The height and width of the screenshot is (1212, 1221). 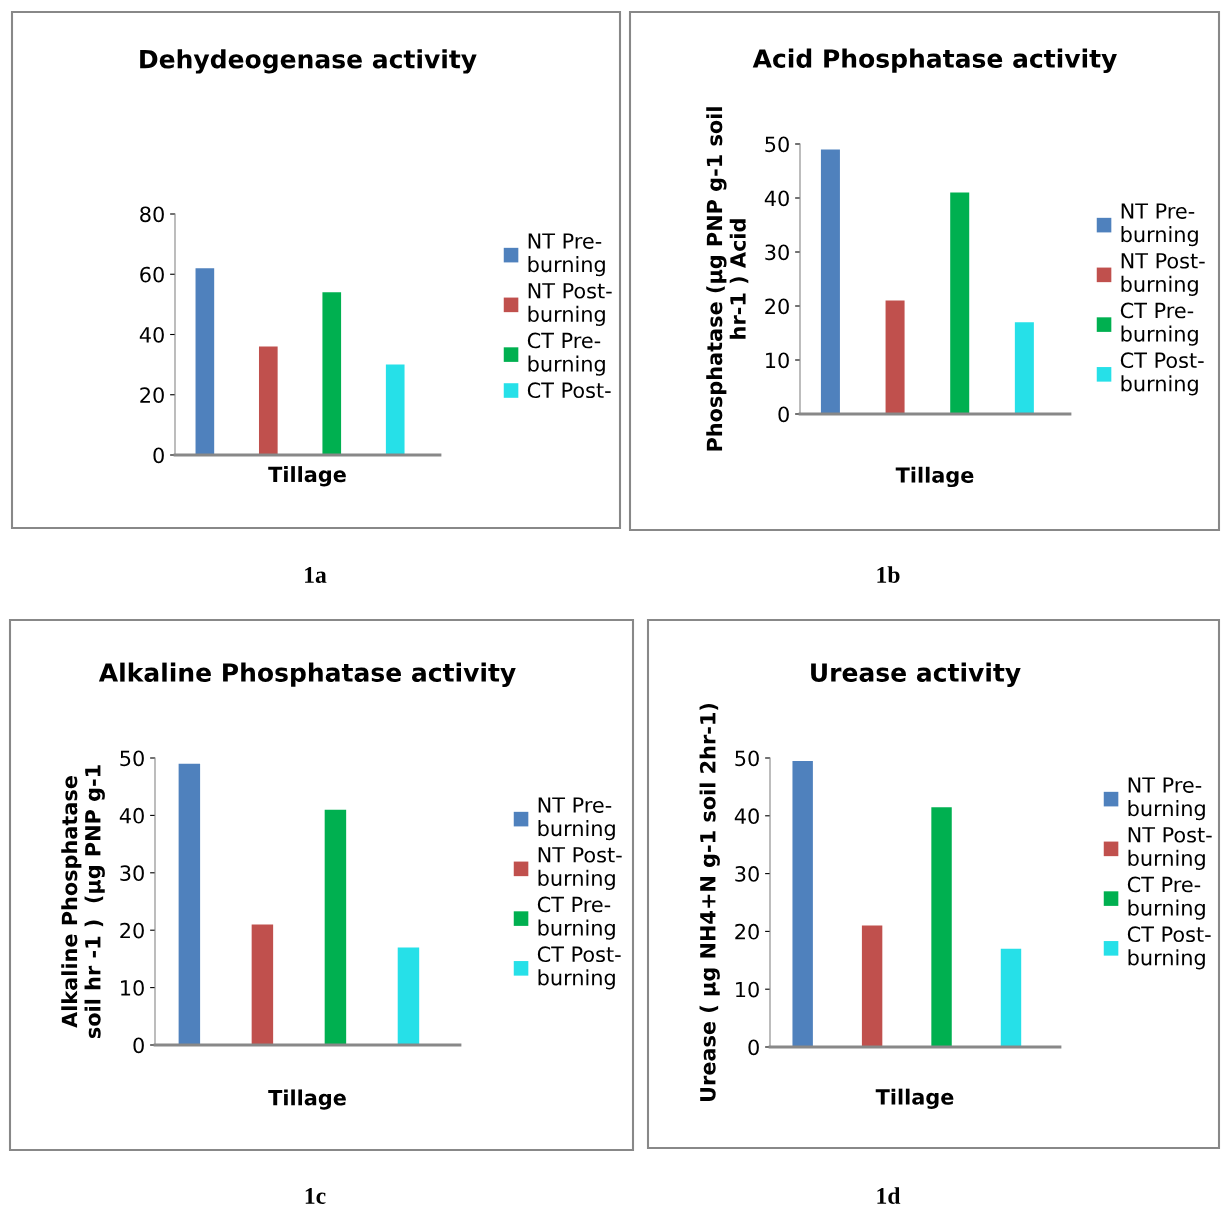 What do you see at coordinates (315, 1196) in the screenshot?
I see `text: 1c` at bounding box center [315, 1196].